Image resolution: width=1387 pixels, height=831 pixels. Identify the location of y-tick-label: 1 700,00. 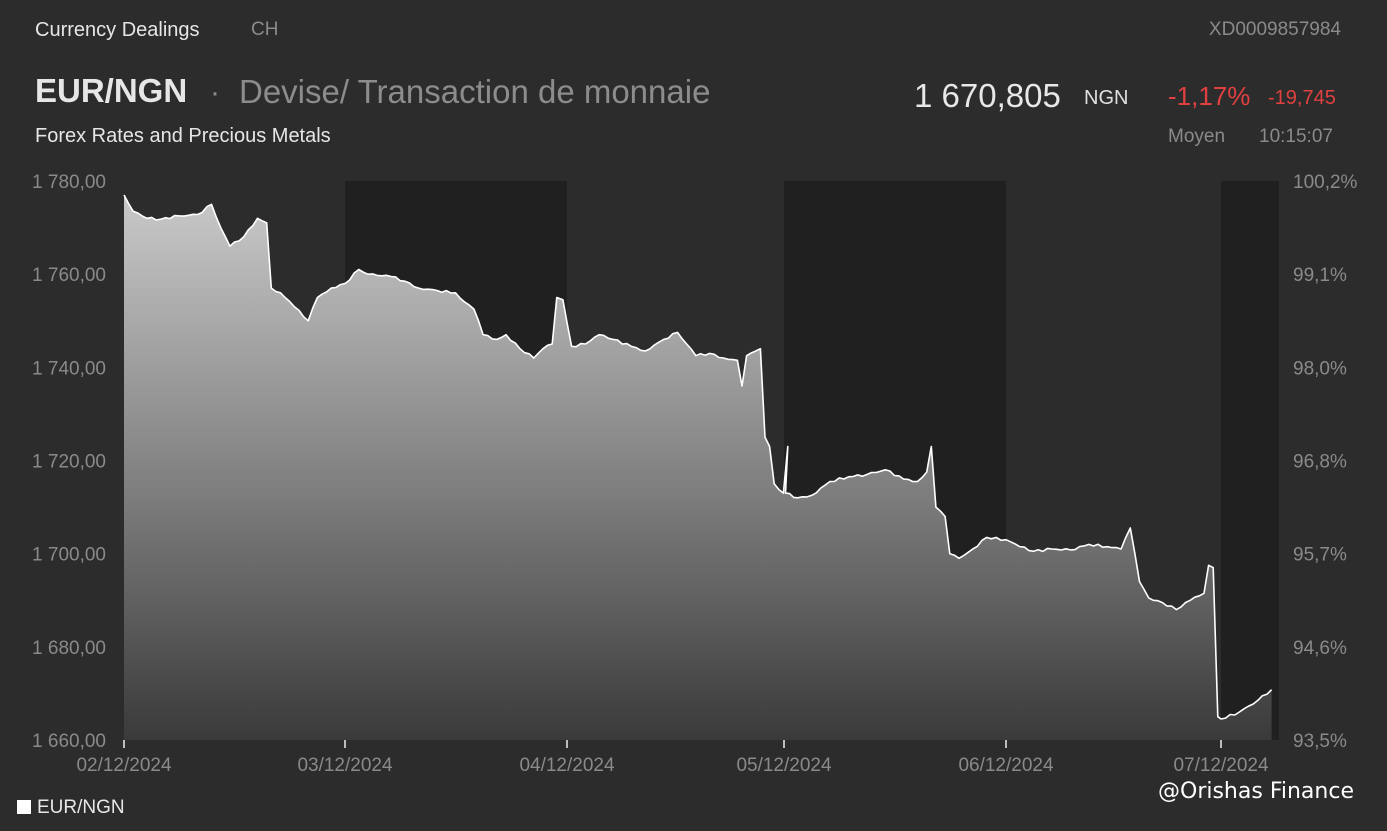
(69, 555).